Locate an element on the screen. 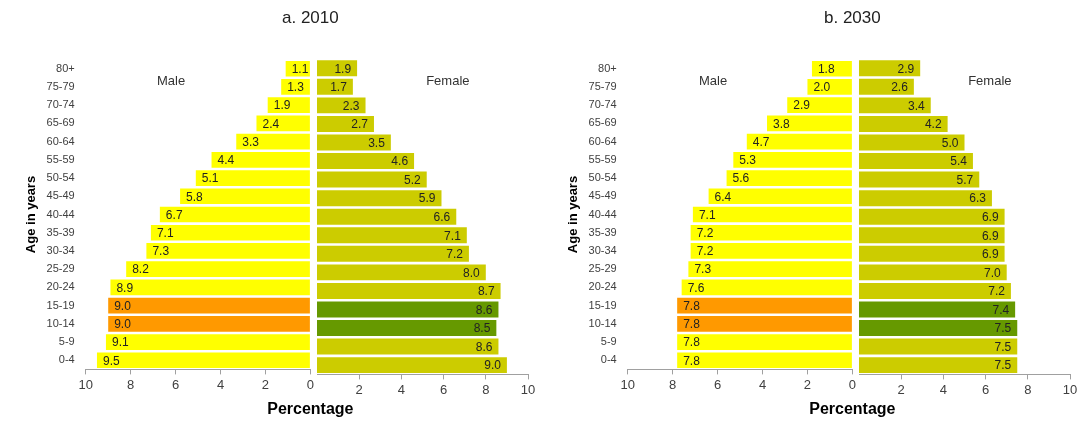 The image size is (1085, 425). y-tick-label: 60-64 is located at coordinates (60, 140).